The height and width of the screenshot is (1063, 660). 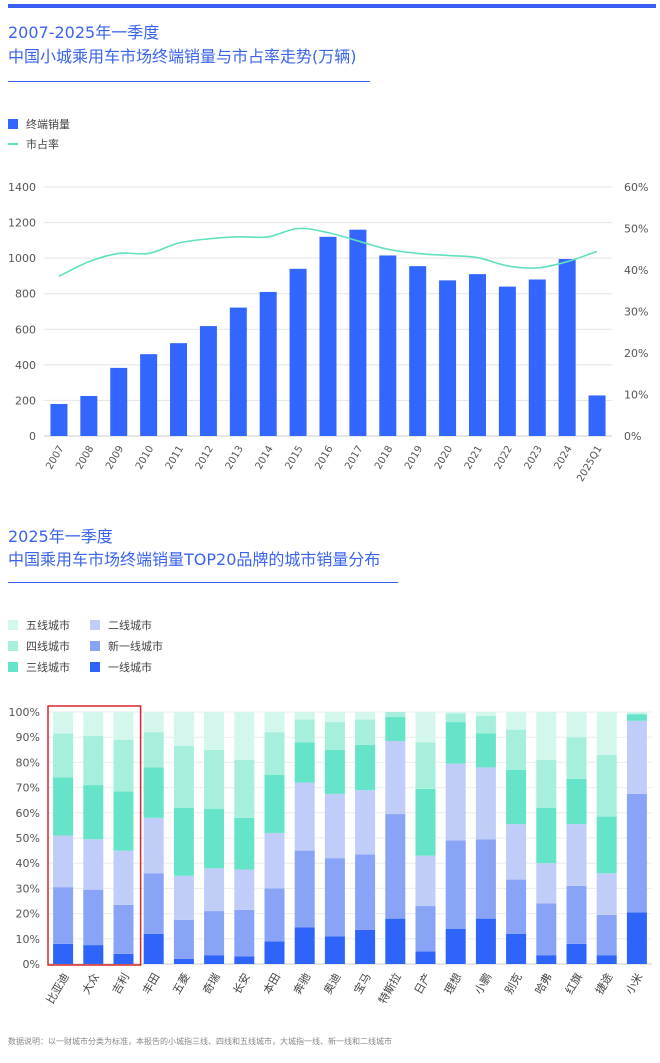 I want to click on y-tick-label-left: 400, so click(x=25, y=365).